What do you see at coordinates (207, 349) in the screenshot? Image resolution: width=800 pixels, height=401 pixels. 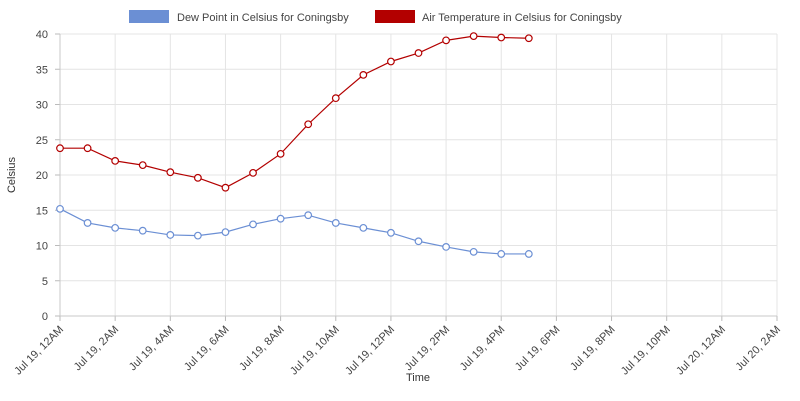 I see `x-tick-label: Jul 19, 6AM` at bounding box center [207, 349].